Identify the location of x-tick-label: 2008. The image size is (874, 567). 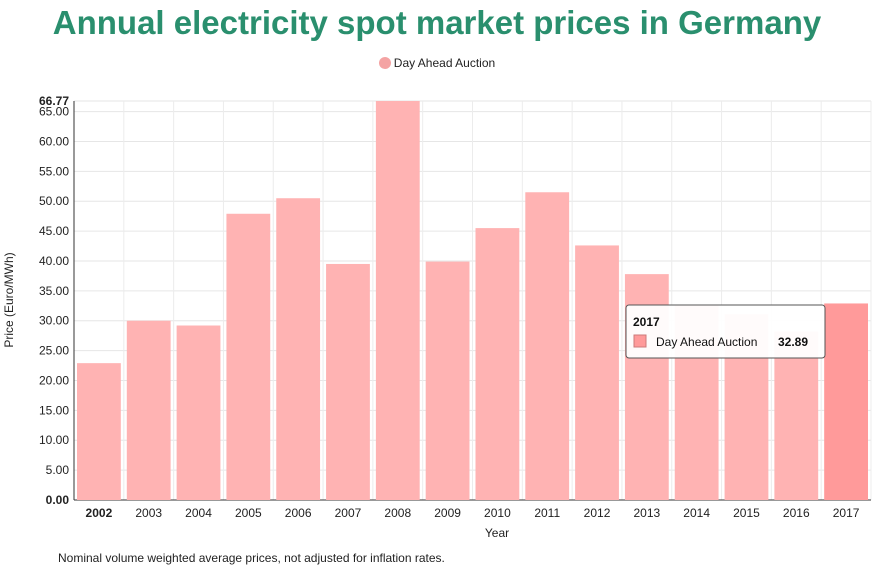
(397, 513).